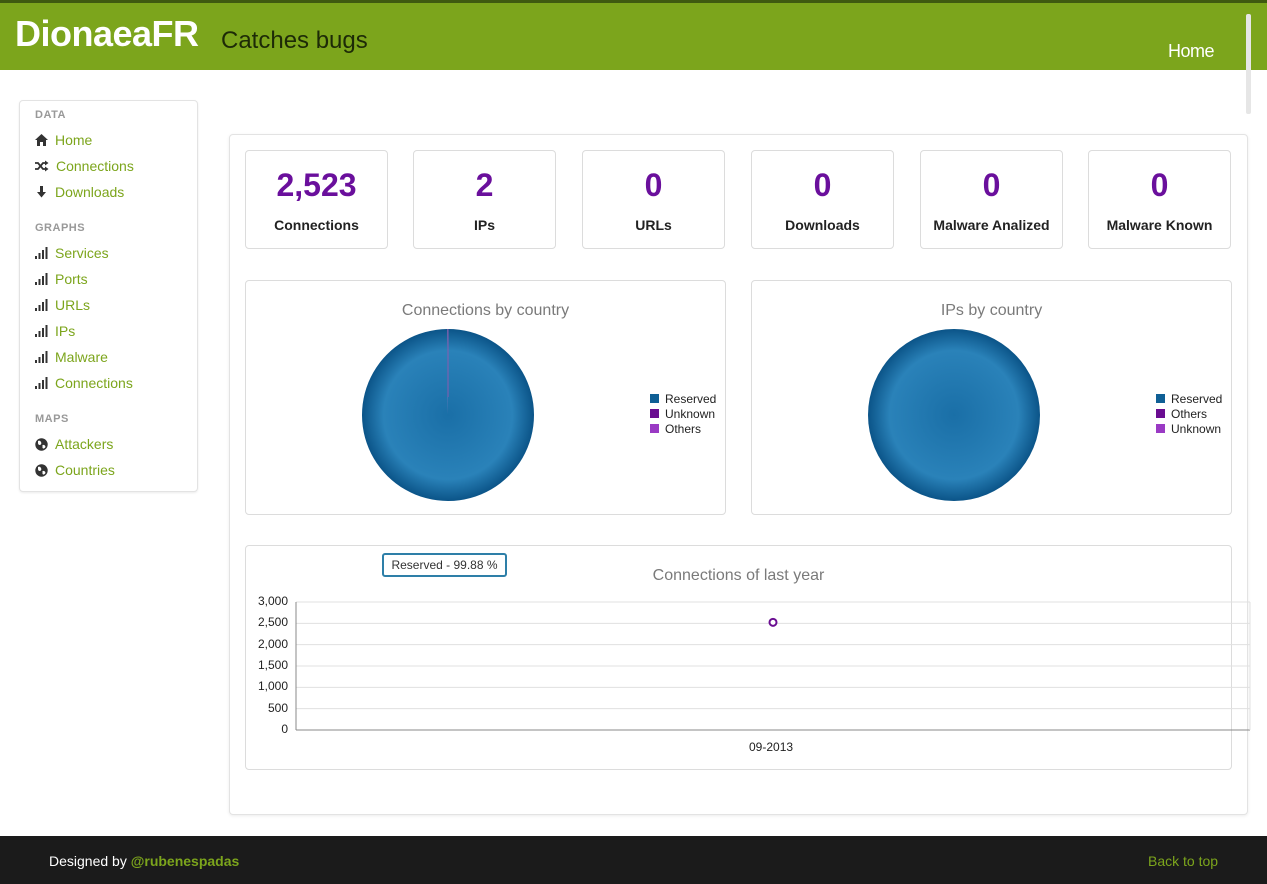 Image resolution: width=1267 pixels, height=884 pixels. What do you see at coordinates (1159, 225) in the screenshot?
I see `stat-label: Malware Known` at bounding box center [1159, 225].